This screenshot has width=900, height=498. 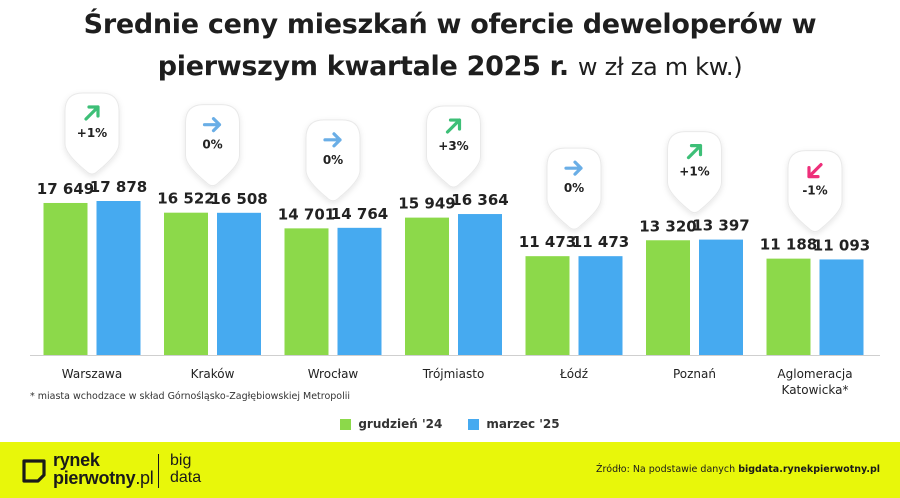 I want to click on rynekpierwotny-logo: rynek pierwotny.pl, so click(x=103, y=469).